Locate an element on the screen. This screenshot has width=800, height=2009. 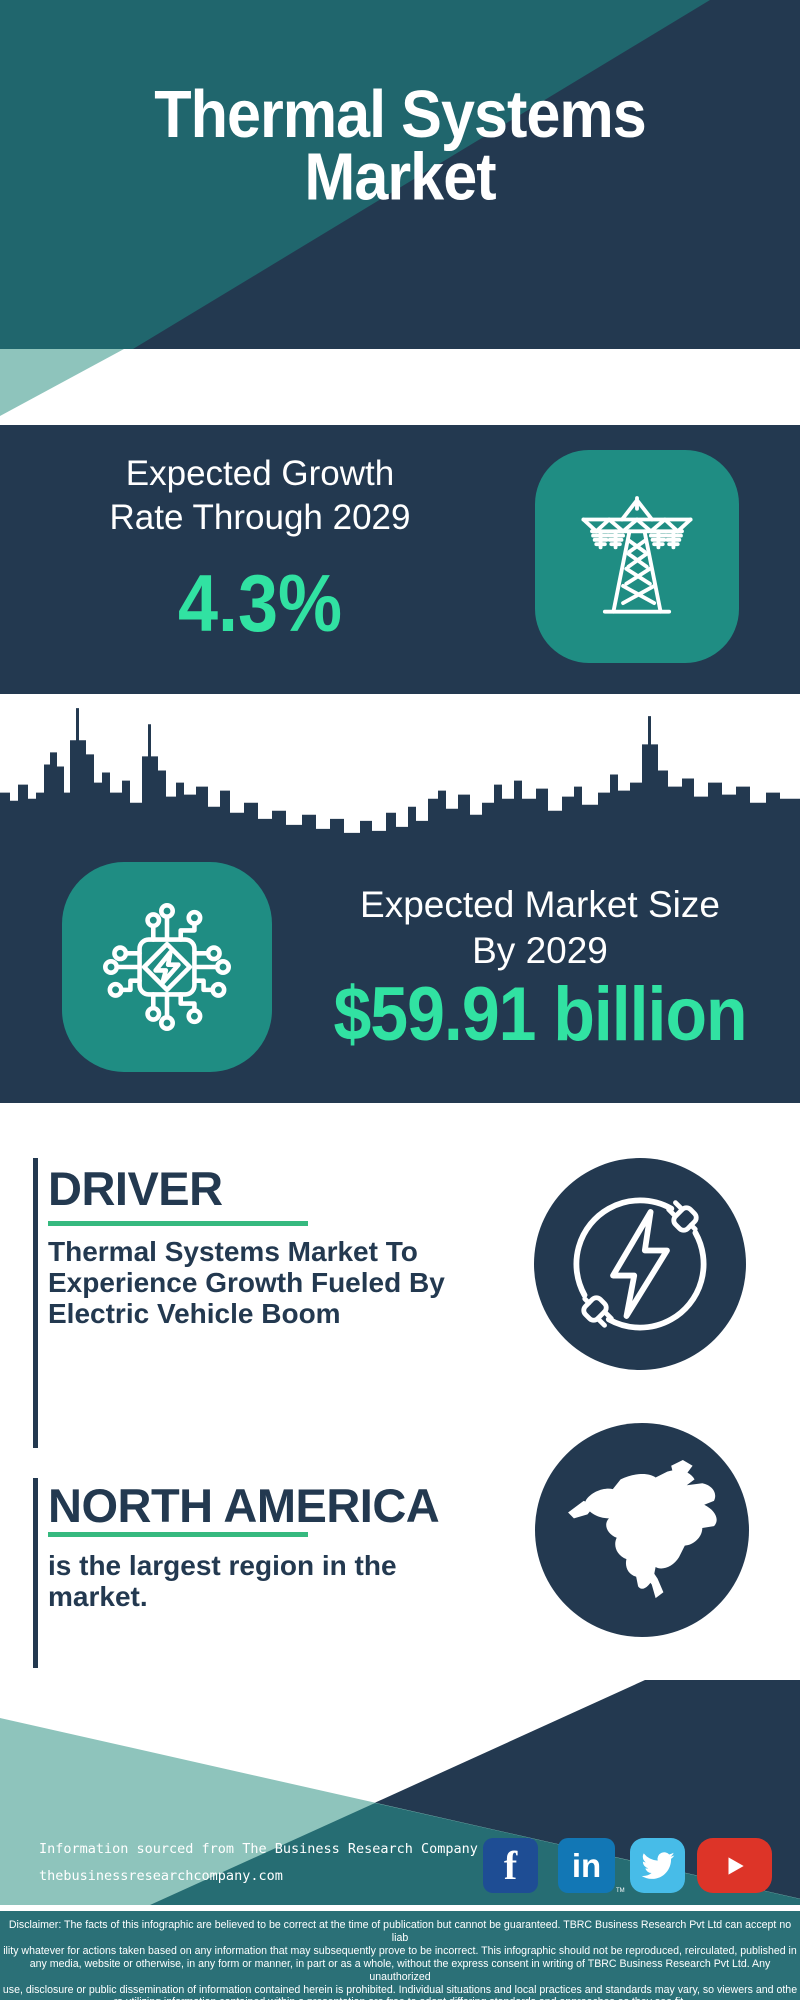
region-underline is located at coordinates (178, 1534).